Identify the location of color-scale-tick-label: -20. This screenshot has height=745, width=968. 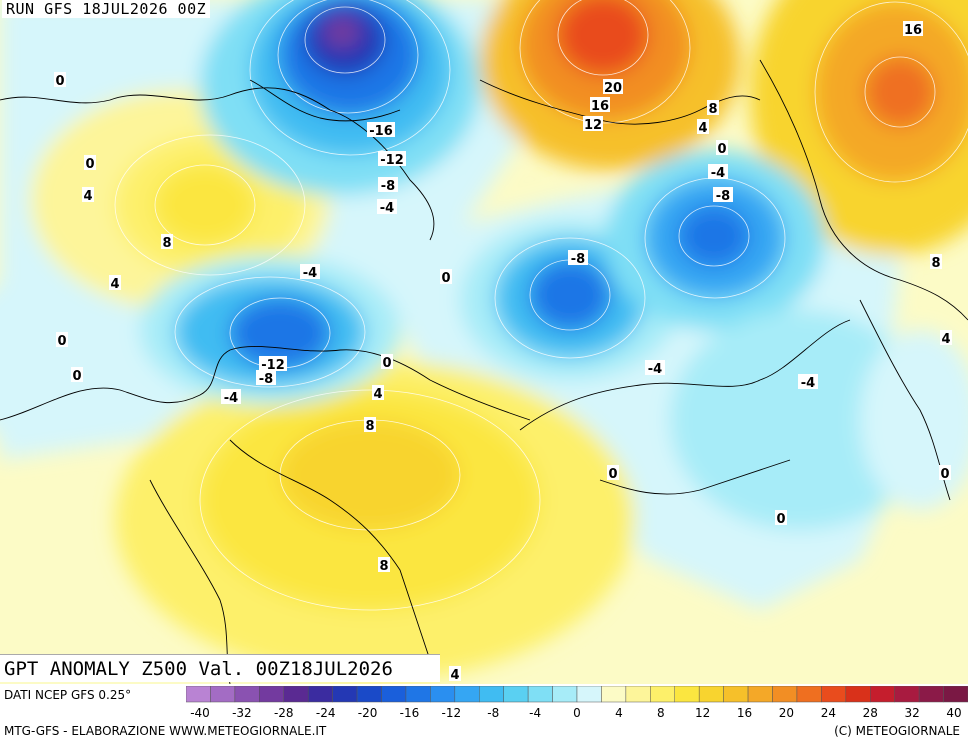
(368, 713).